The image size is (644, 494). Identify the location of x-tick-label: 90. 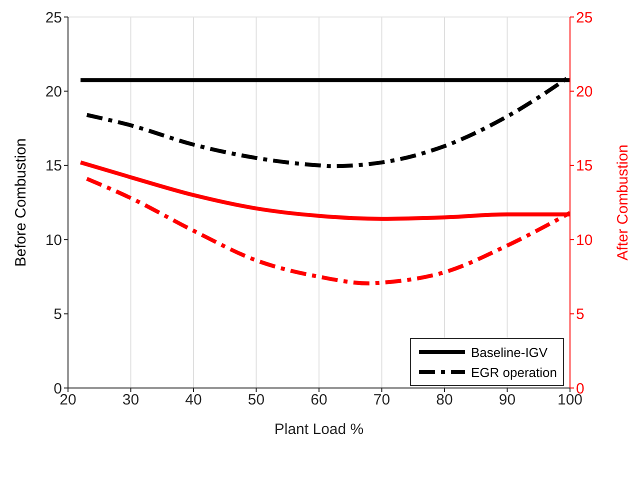
(507, 400).